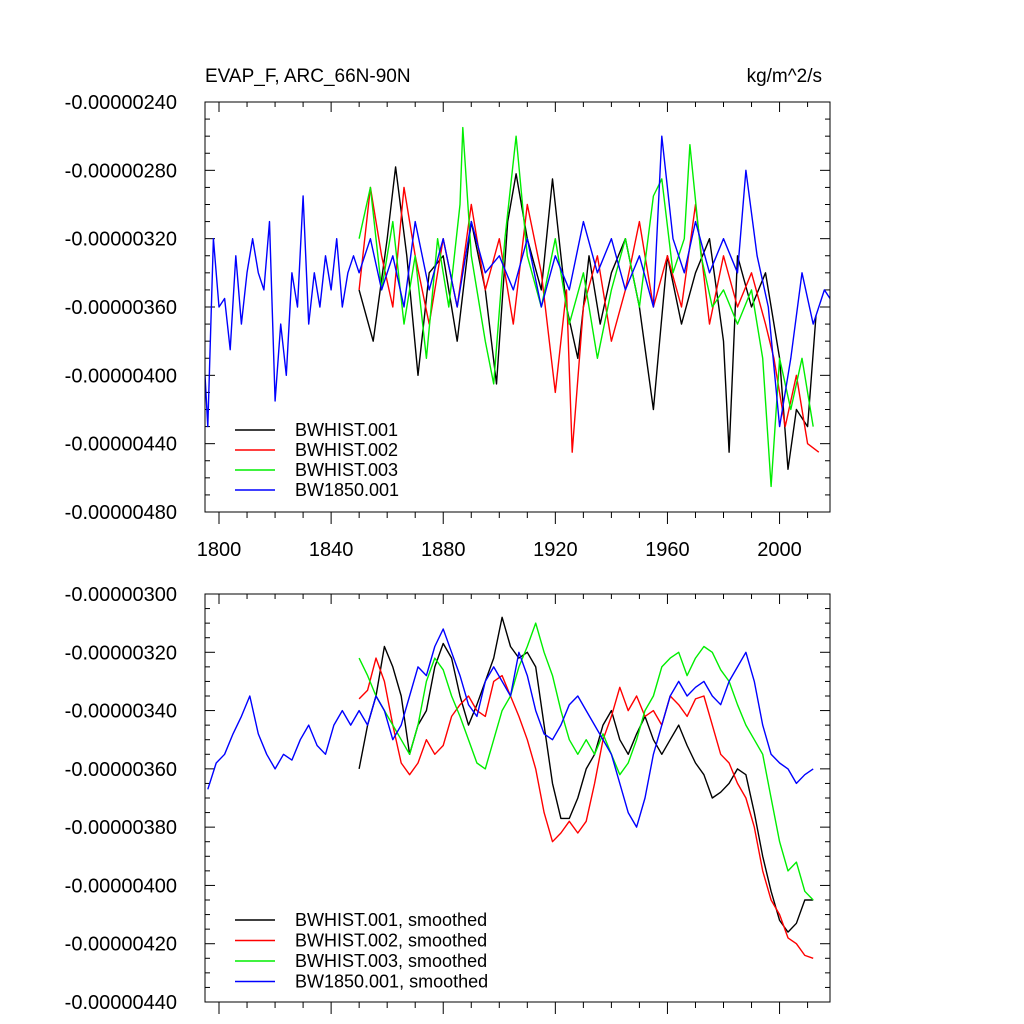 Image resolution: width=1024 pixels, height=1024 pixels. Describe the element at coordinates (391, 982) in the screenshot. I see `legend-label: BW1850.001, smoothed` at that location.